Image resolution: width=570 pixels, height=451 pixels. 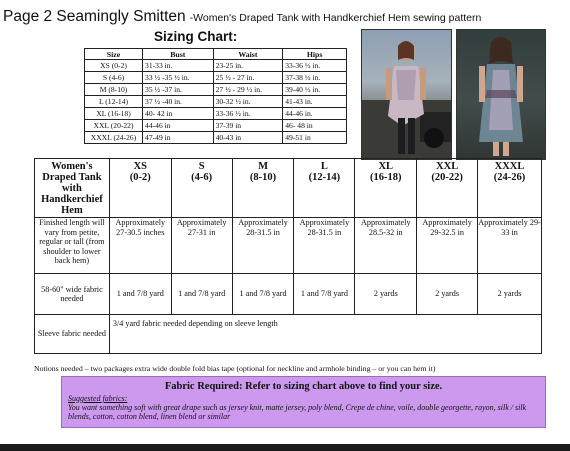 I want to click on model-figure-front, so click(x=406, y=100).